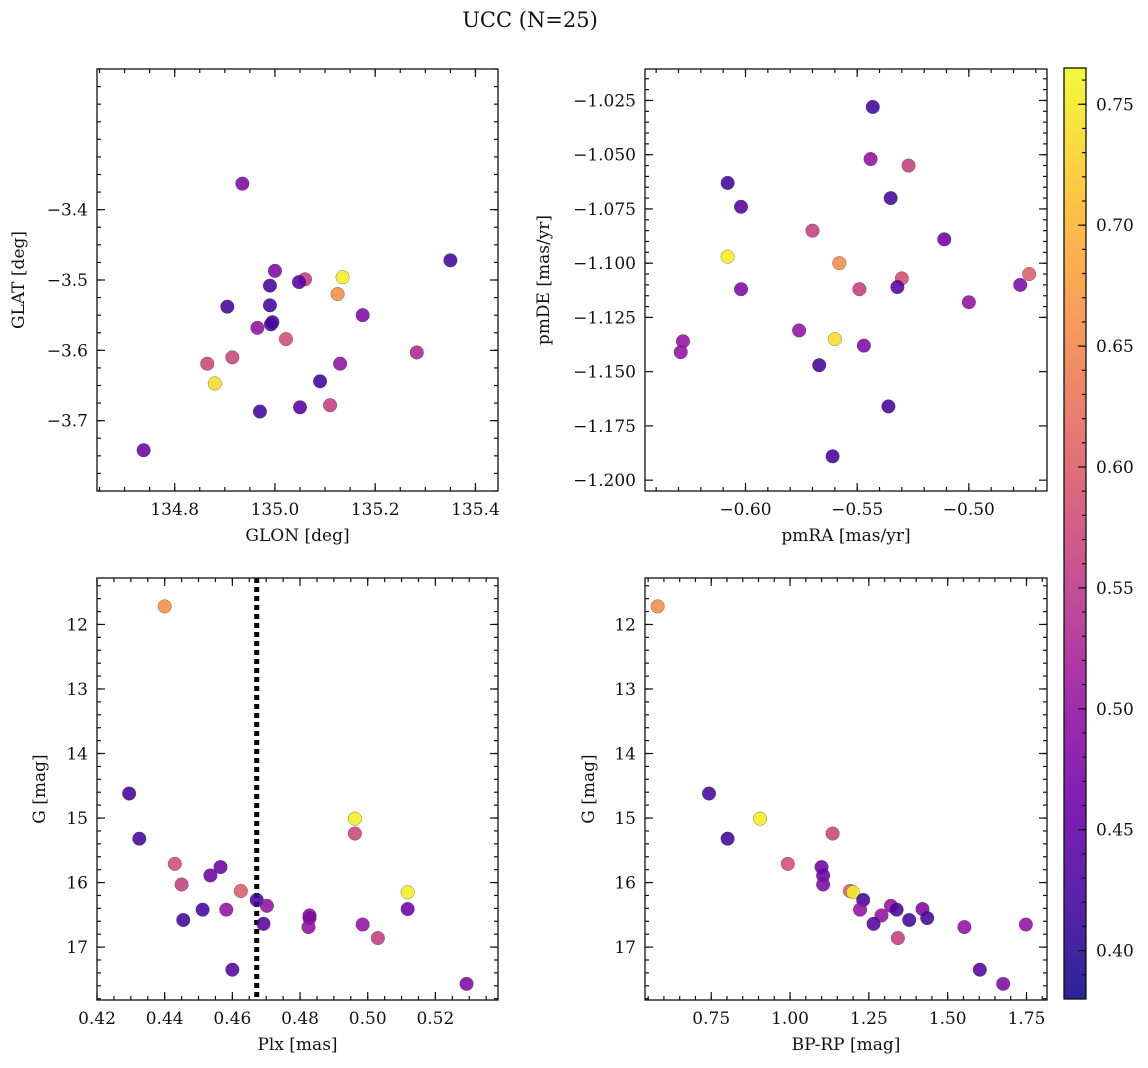 The height and width of the screenshot is (1068, 1148). What do you see at coordinates (1115, 831) in the screenshot?
I see `colorbar-tick-label: 0.45` at bounding box center [1115, 831].